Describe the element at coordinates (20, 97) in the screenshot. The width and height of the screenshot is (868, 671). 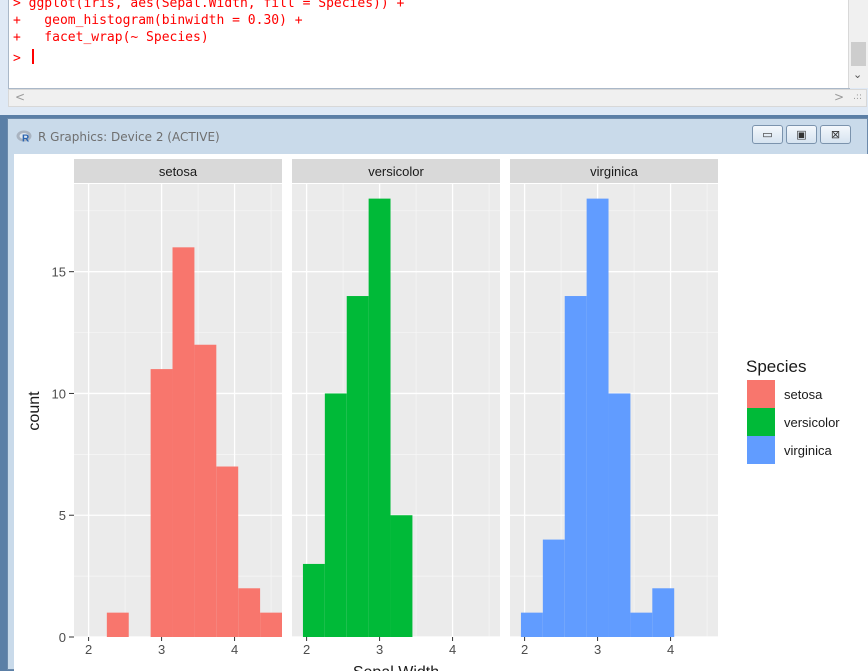
I see `scroll-left-icon: <` at that location.